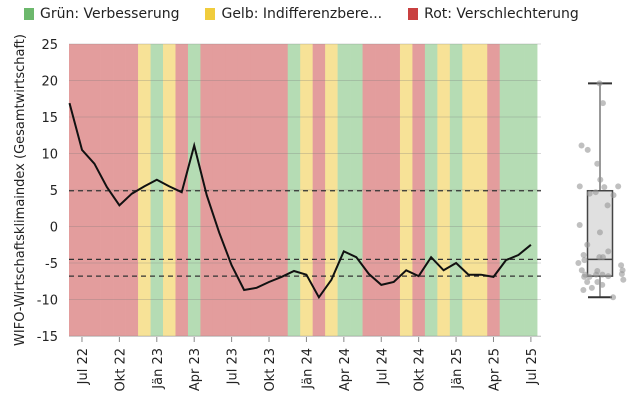 The height and width of the screenshot is (400, 640). What do you see at coordinates (49, 82) in the screenshot?
I see `y-tick-label: 20` at bounding box center [49, 82].